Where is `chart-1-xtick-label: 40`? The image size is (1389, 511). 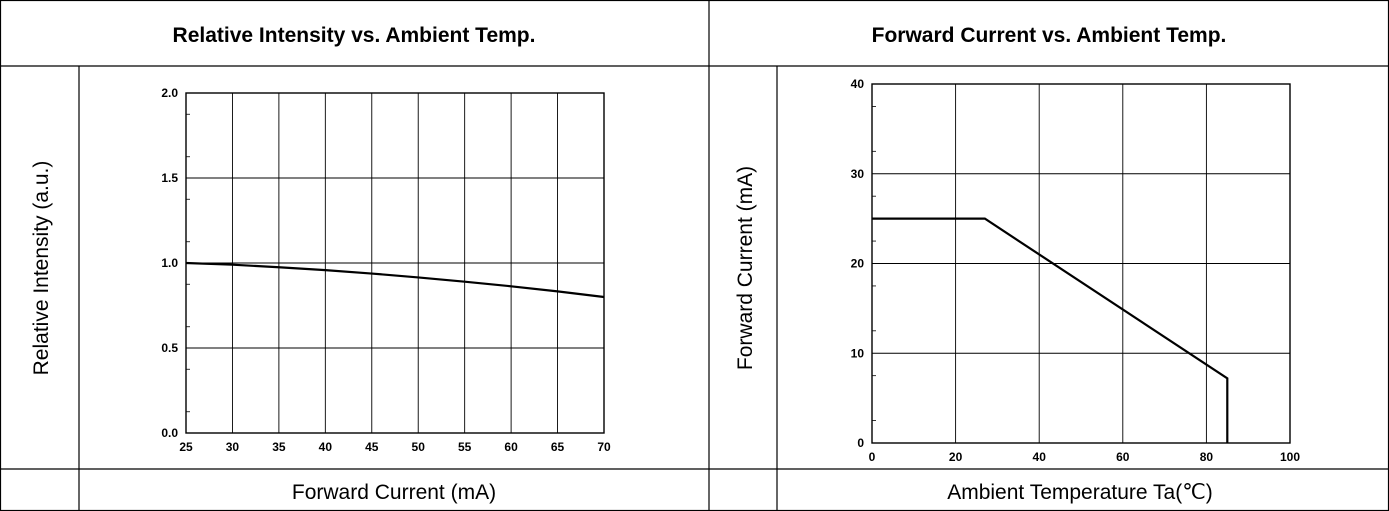 chart-1-xtick-label: 40 is located at coordinates (326, 447).